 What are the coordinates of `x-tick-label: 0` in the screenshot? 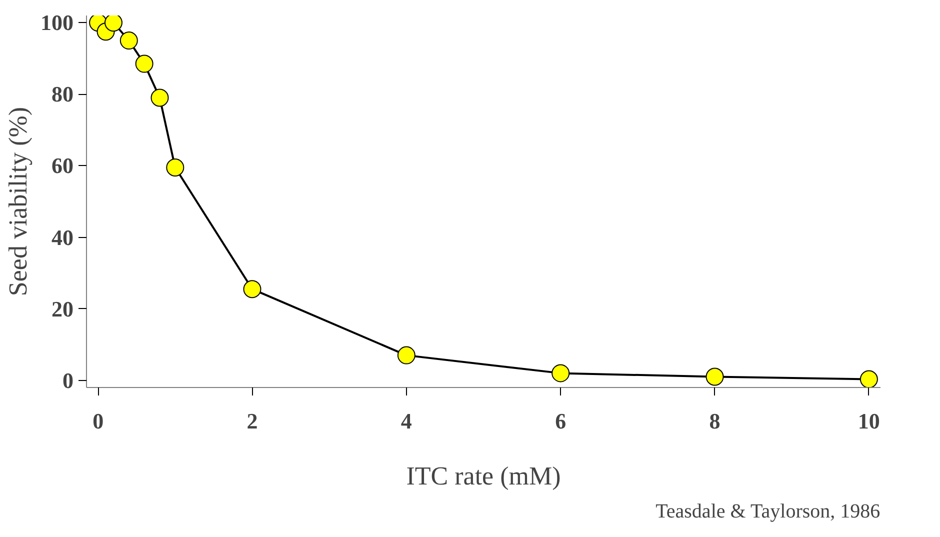 It's located at (98, 421).